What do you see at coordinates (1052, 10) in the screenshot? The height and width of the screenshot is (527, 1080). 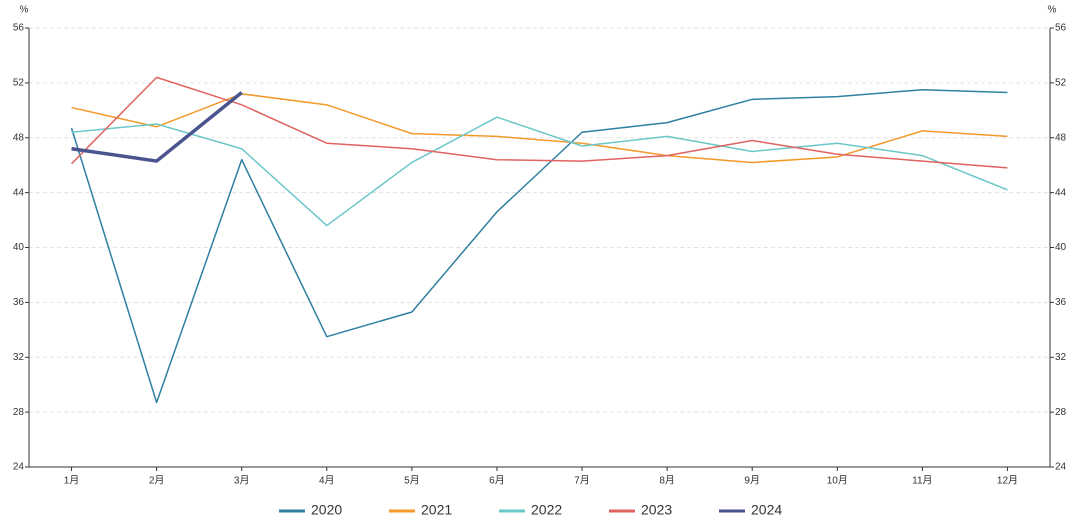 I see `y2-unit: %` at bounding box center [1052, 10].